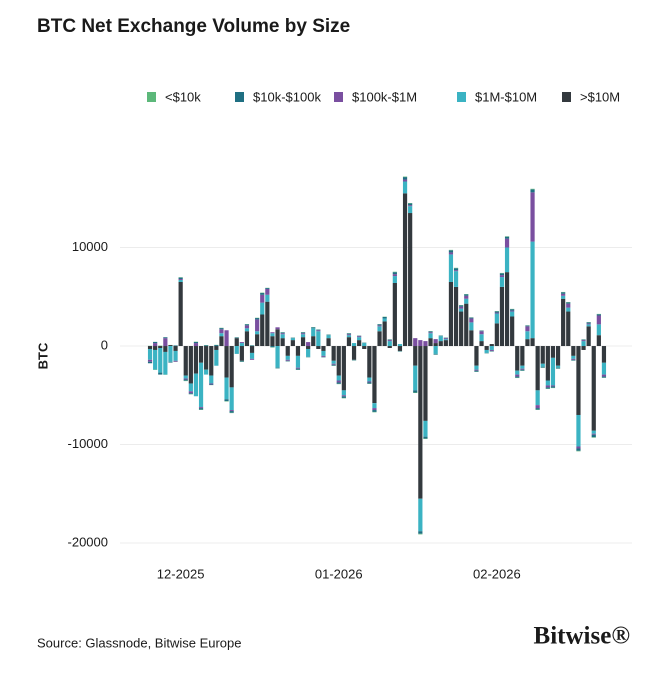 The width and height of the screenshot is (670, 675). What do you see at coordinates (287, 96) in the screenshot?
I see `legend-label: $10k-$100k` at bounding box center [287, 96].